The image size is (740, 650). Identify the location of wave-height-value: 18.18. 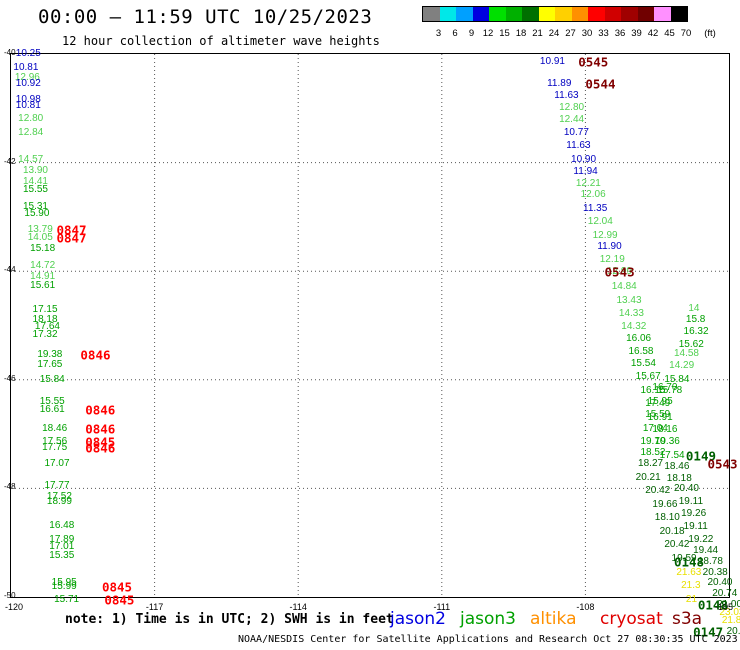
(679, 478).